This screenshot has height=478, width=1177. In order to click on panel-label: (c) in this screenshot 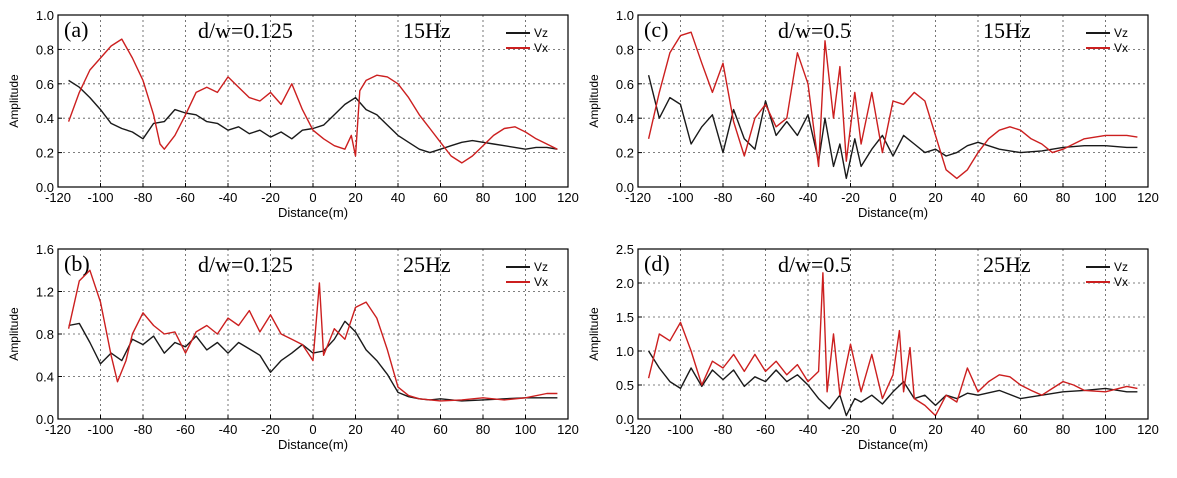, I will do `click(656, 29)`.